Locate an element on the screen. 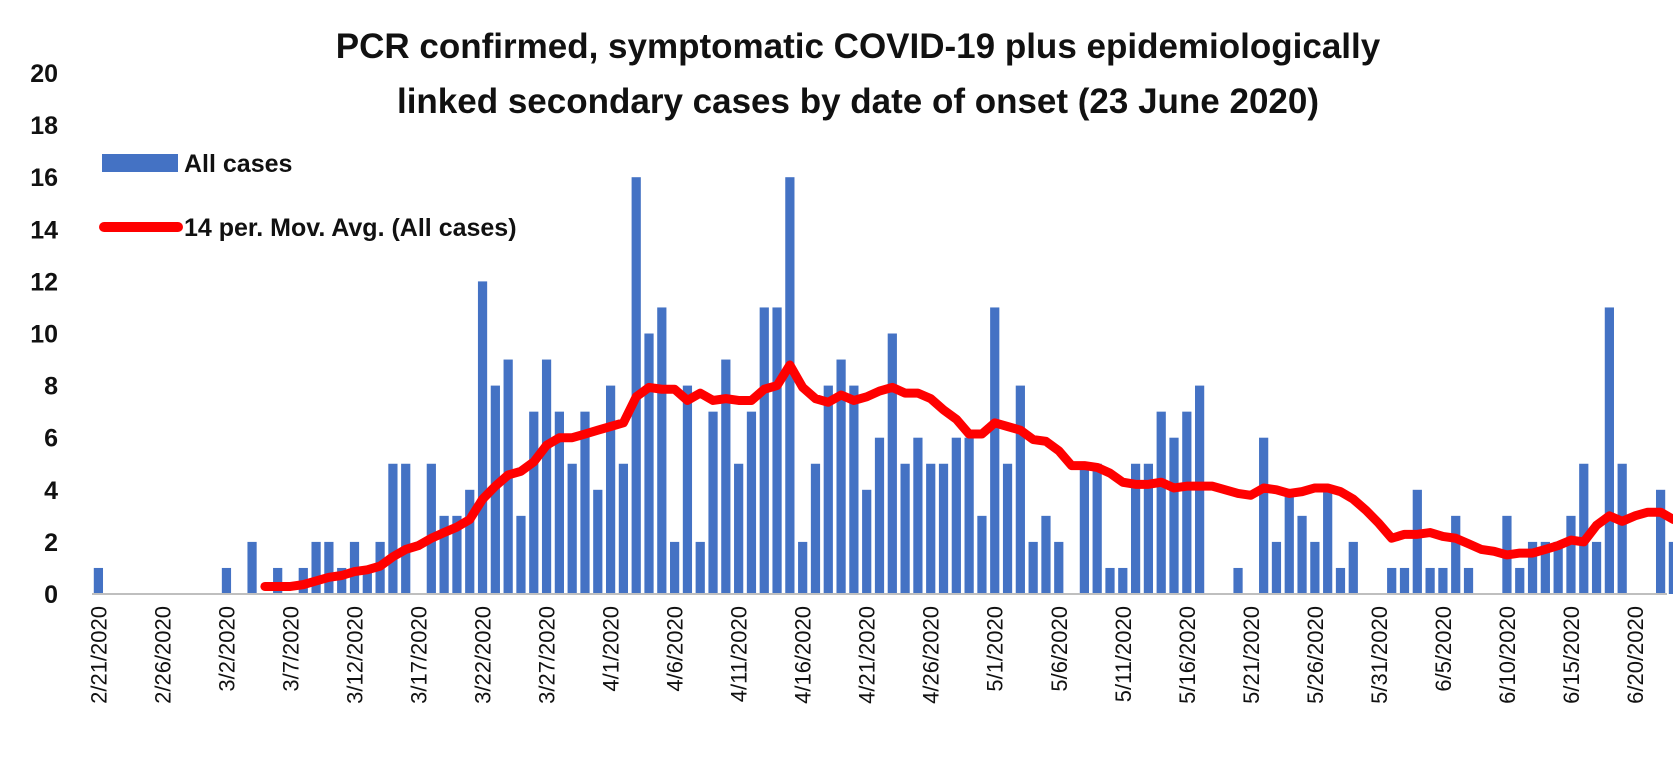 The width and height of the screenshot is (1673, 770). y-tick-label: 18 is located at coordinates (44, 126).